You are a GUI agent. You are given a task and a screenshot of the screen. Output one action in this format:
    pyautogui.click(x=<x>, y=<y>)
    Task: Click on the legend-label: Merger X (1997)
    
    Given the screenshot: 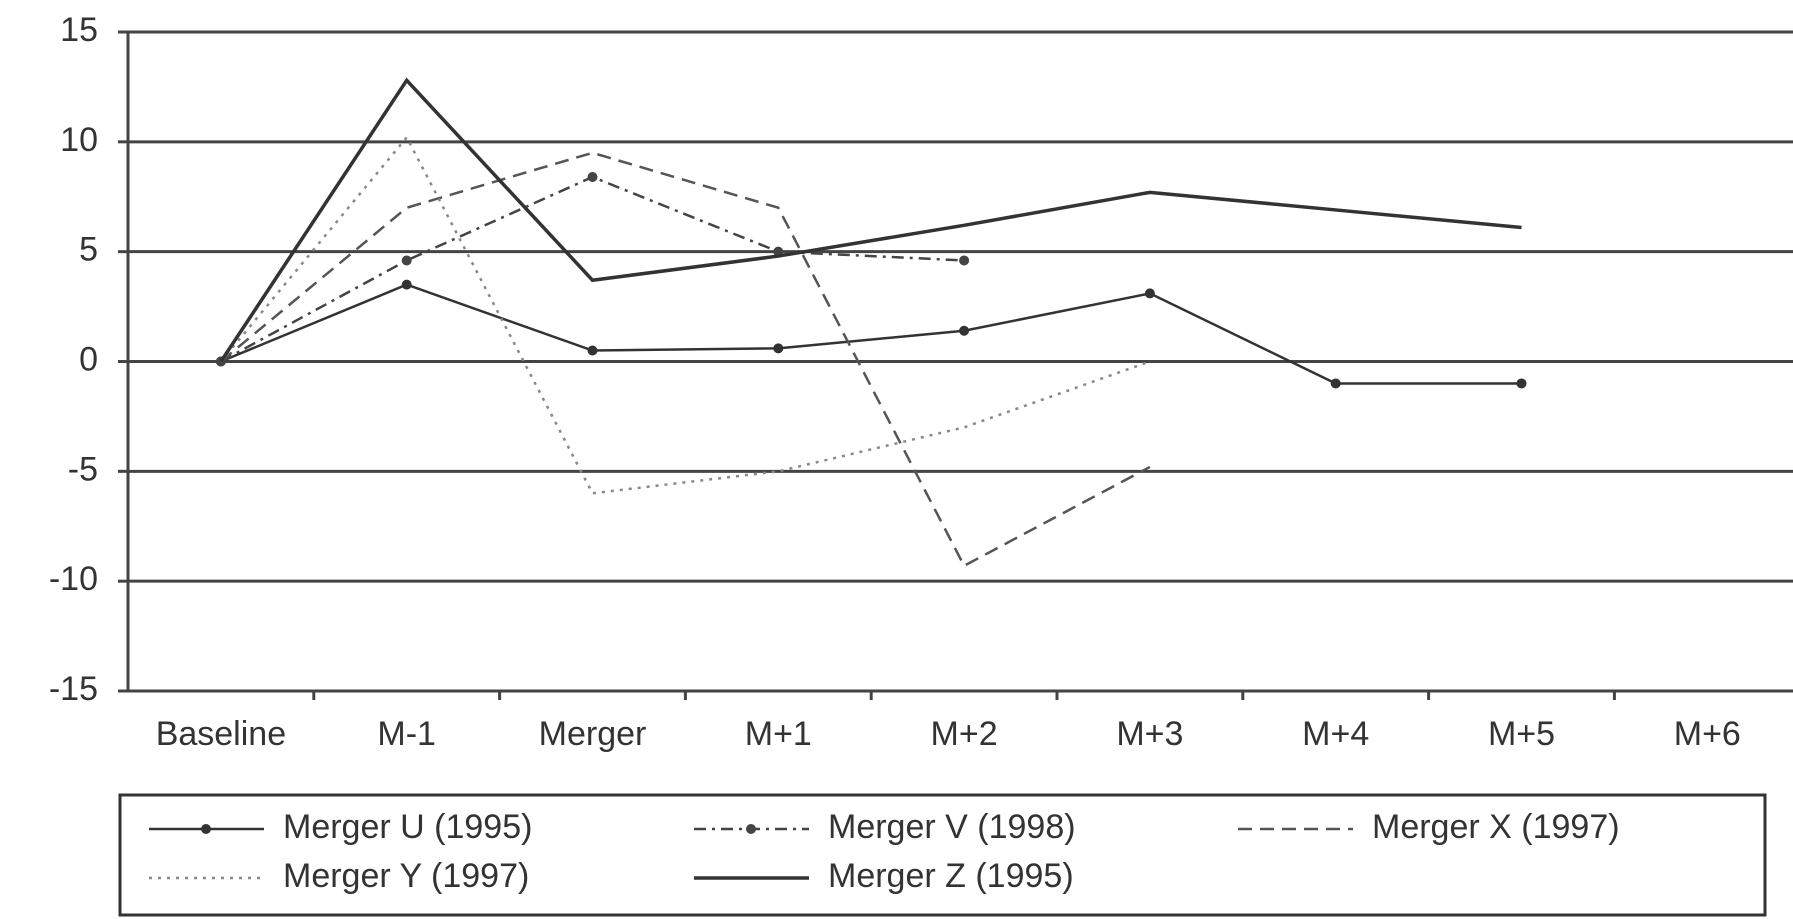 What is the action you would take?
    pyautogui.click(x=1496, y=827)
    